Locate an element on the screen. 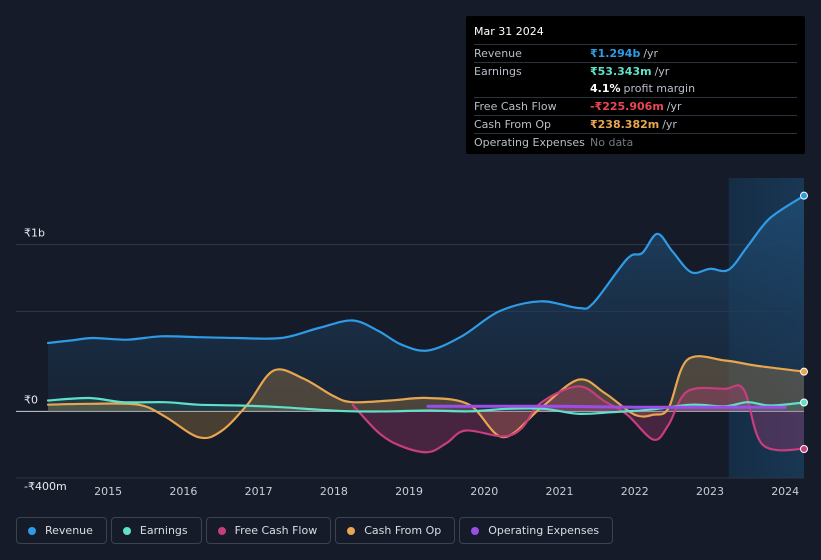 The width and height of the screenshot is (821, 560). x-tick-label: 2018 is located at coordinates (334, 491).